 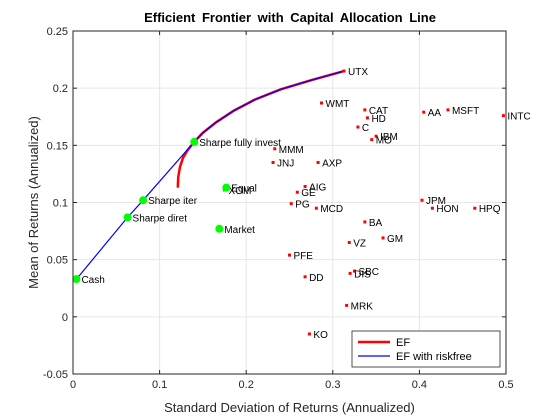 I want to click on asset-label: MRK, so click(x=362, y=306).